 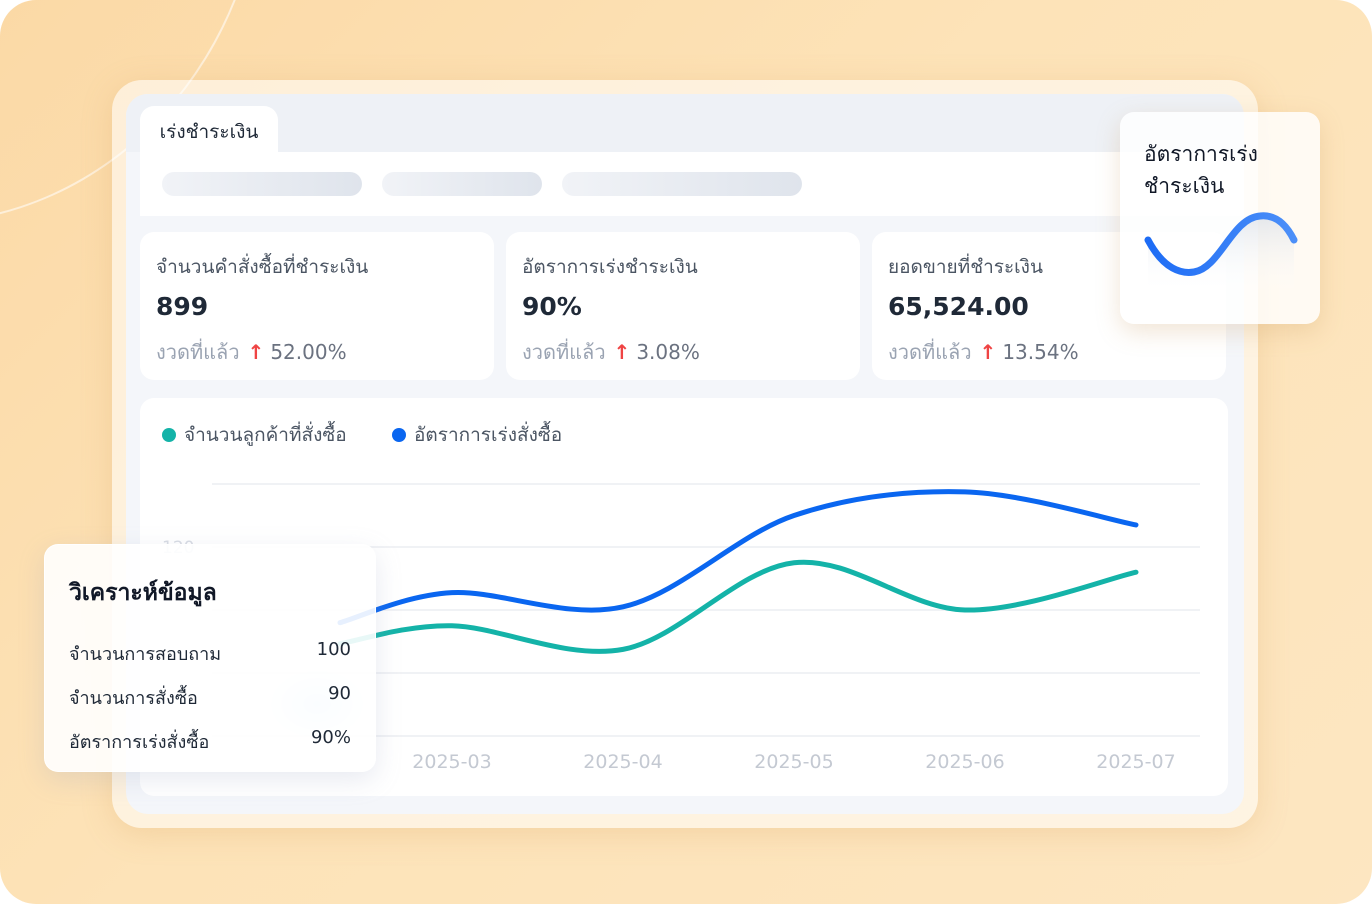 What do you see at coordinates (965, 267) in the screenshot?
I see `kpi-label: ยอดขายที่ชำระเงิน` at bounding box center [965, 267].